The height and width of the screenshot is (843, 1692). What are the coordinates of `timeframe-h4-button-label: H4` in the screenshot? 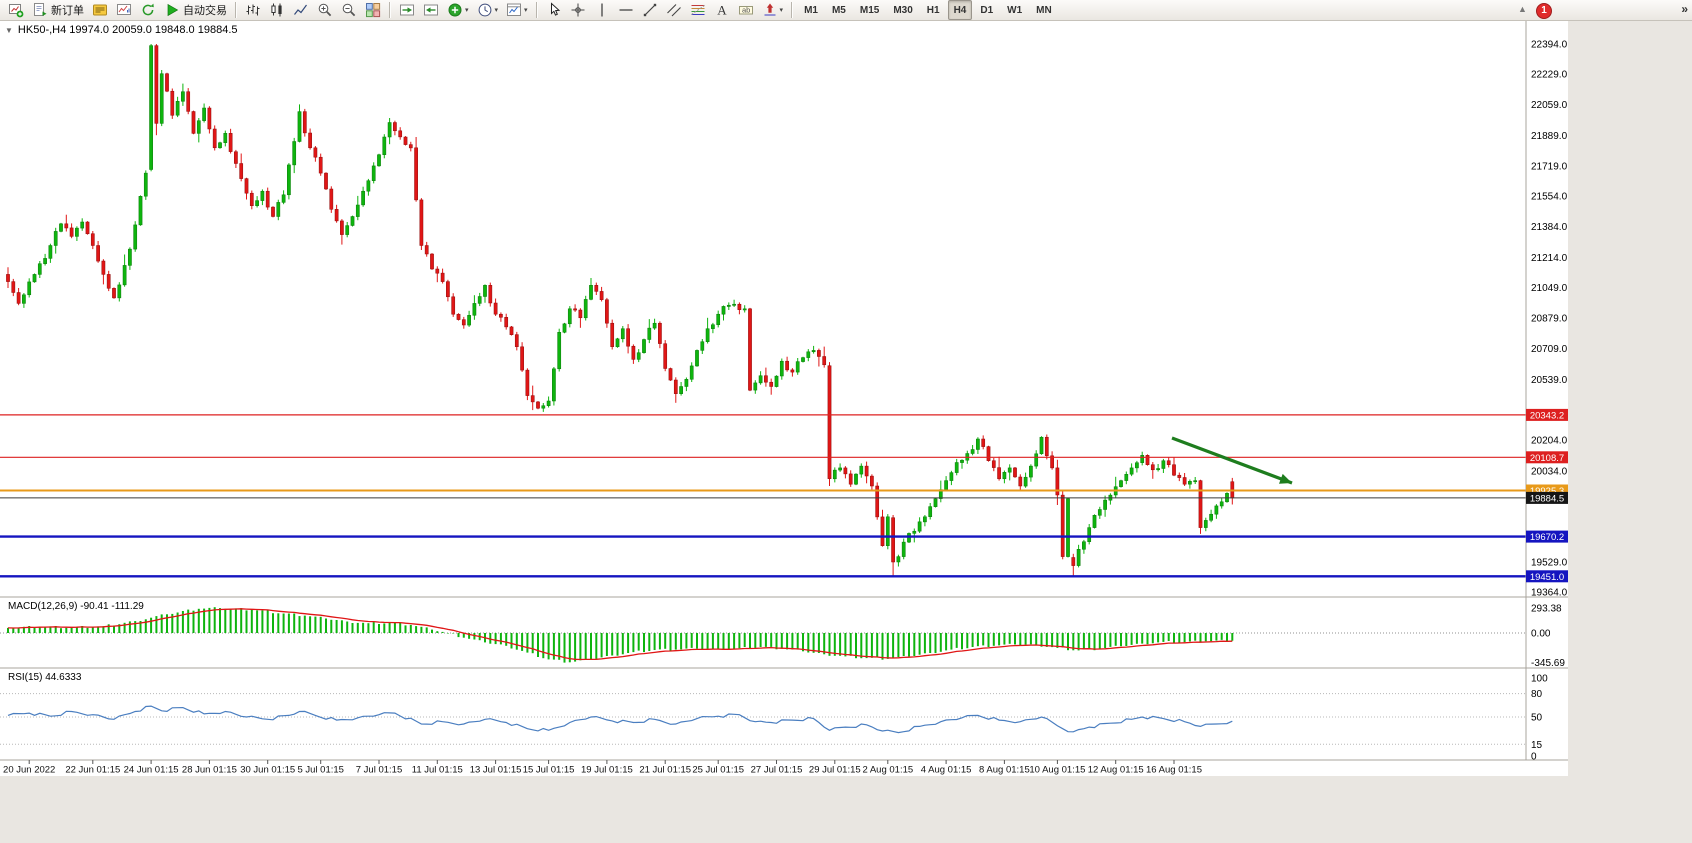 It's located at (960, 10).